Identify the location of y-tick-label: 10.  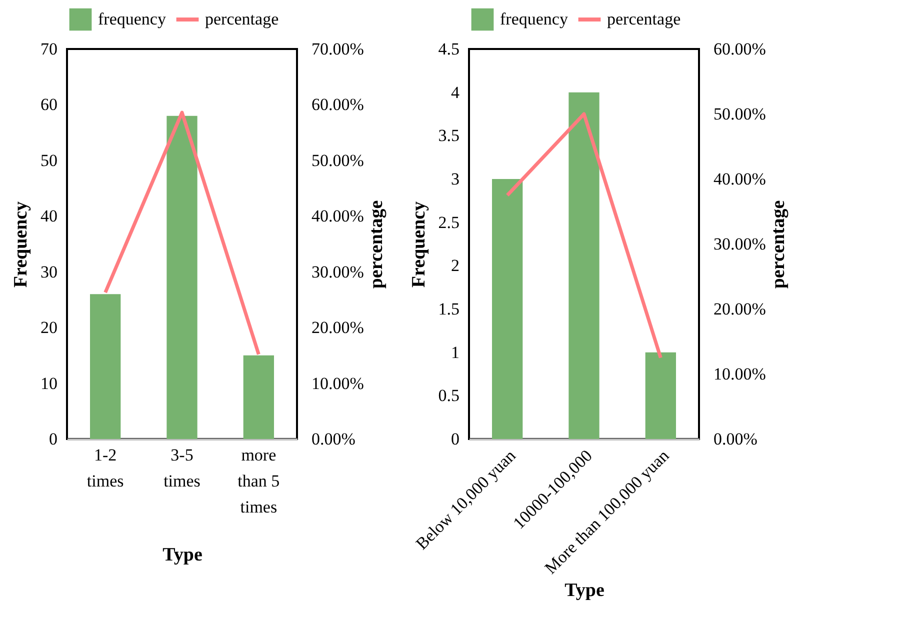
(49, 383).